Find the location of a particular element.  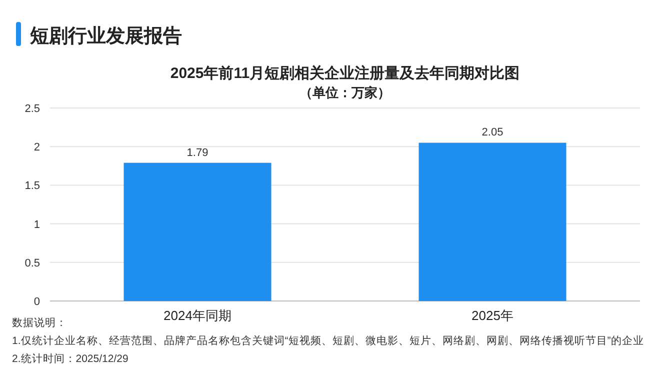

text: 数据说明： is located at coordinates (39, 323).